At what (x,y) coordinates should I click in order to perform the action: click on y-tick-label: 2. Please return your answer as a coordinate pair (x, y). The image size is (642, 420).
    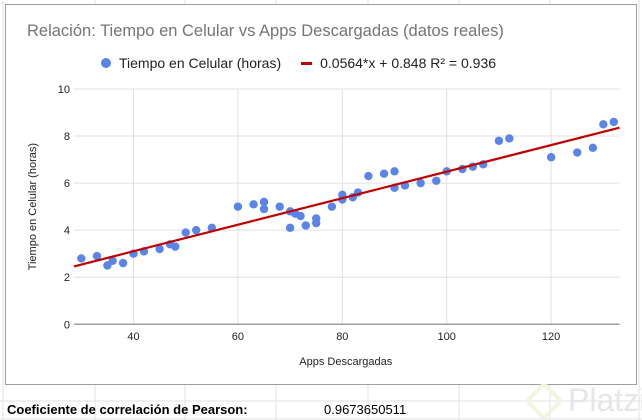
    Looking at the image, I should click on (67, 278).